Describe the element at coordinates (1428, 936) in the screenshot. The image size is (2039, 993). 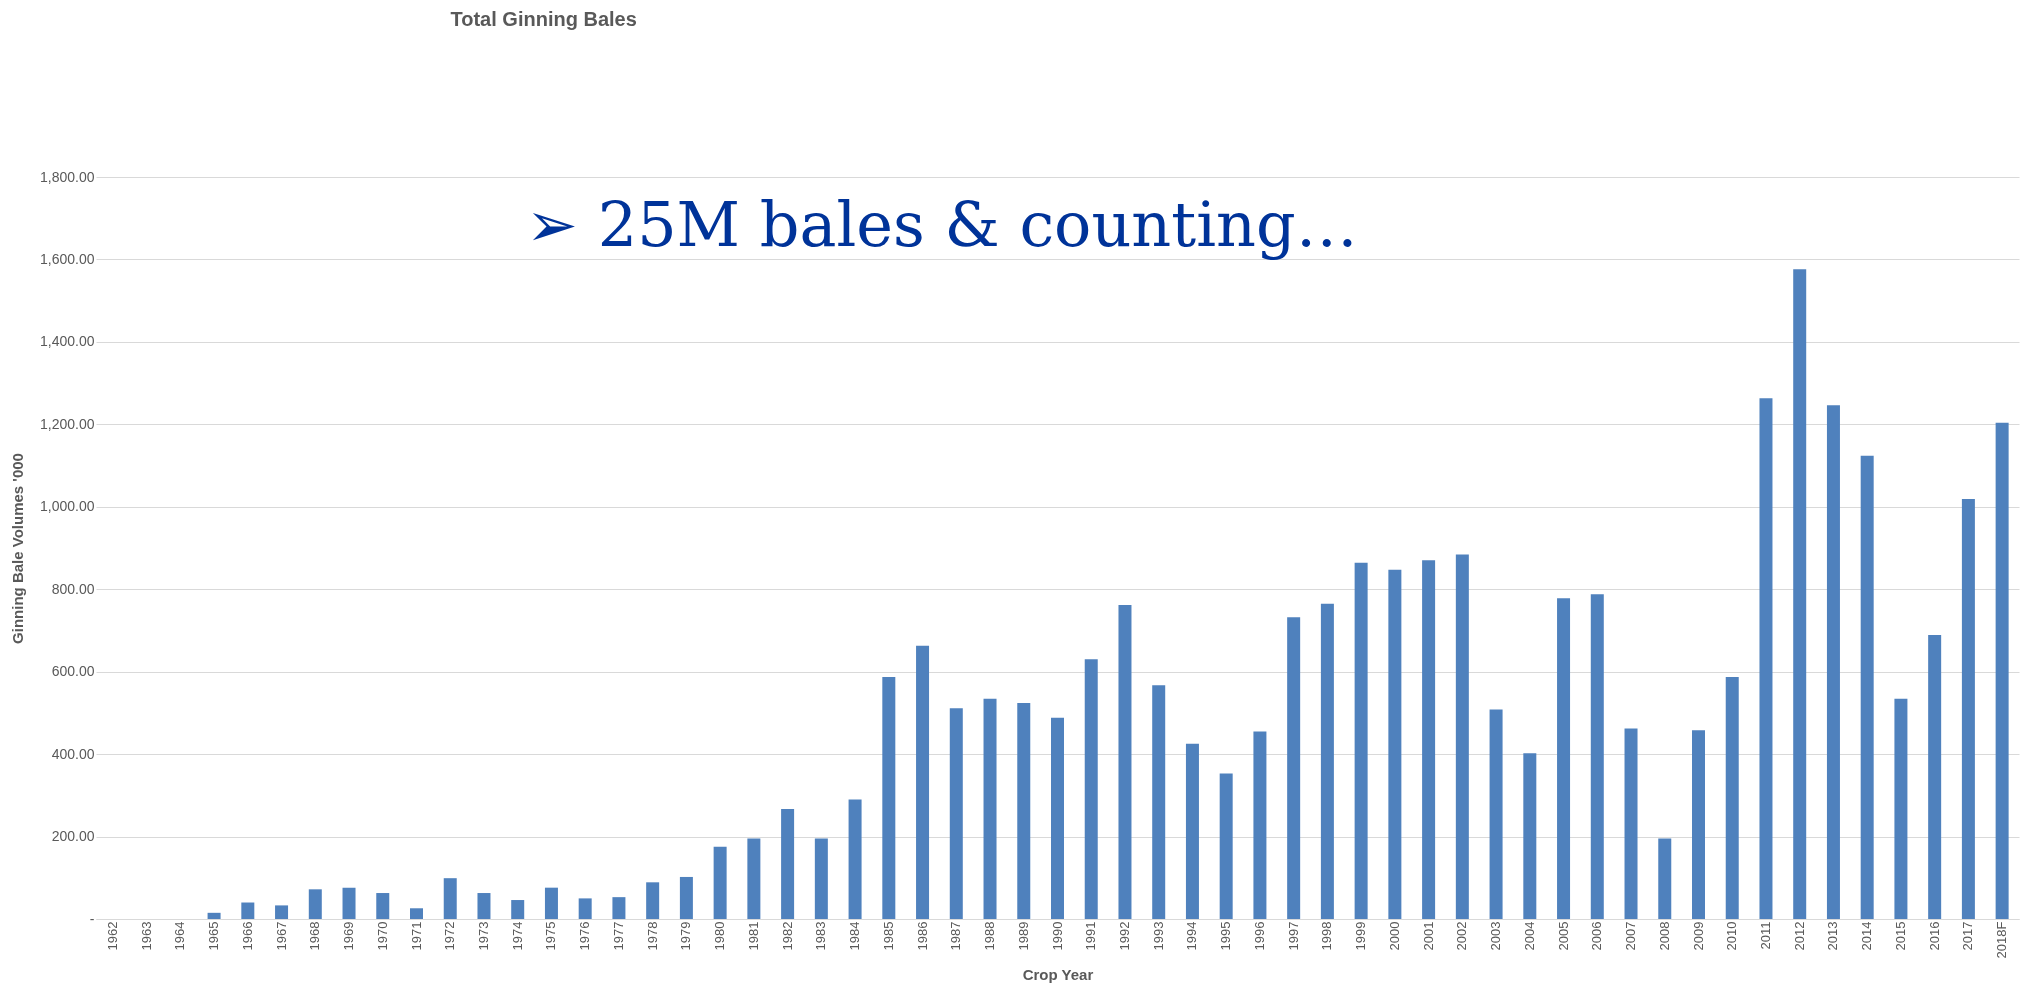
I see `x-tick-label: 2001` at that location.